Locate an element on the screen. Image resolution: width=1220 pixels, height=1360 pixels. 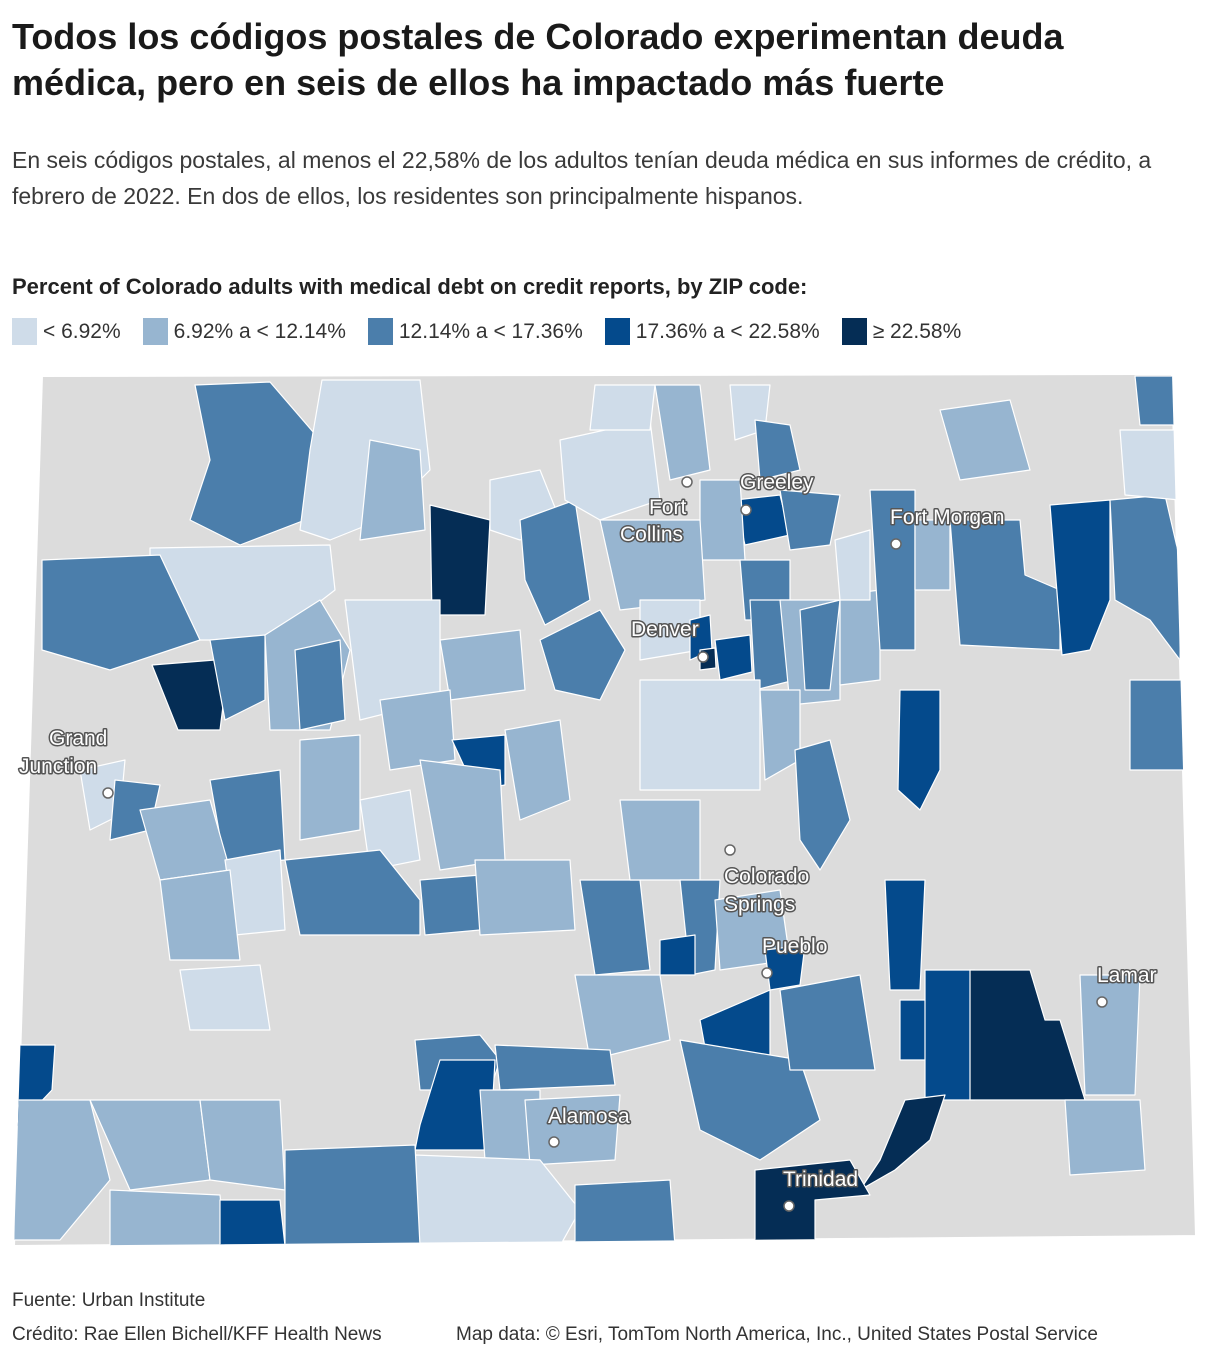
city-label-fort-collins-1: Fort is located at coordinates (668, 507).